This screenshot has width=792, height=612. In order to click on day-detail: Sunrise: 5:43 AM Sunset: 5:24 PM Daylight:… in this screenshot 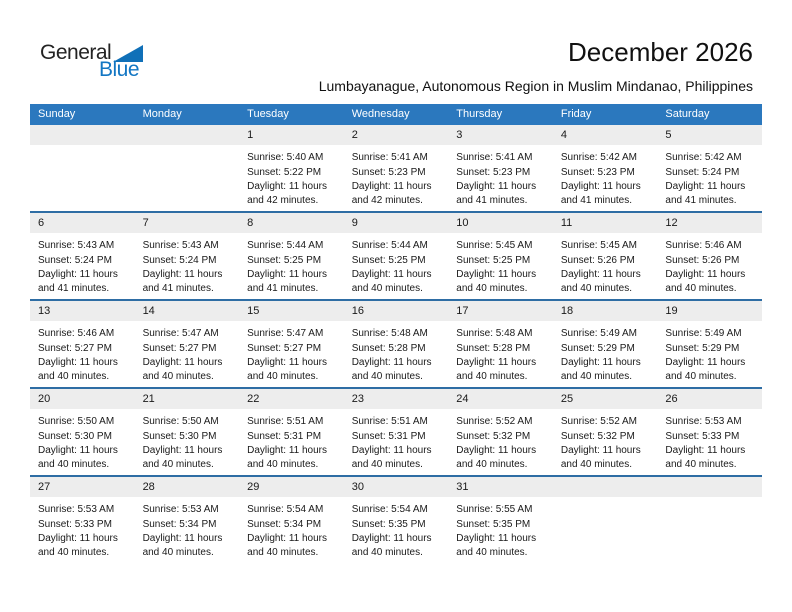, I will do `click(82, 266)`.